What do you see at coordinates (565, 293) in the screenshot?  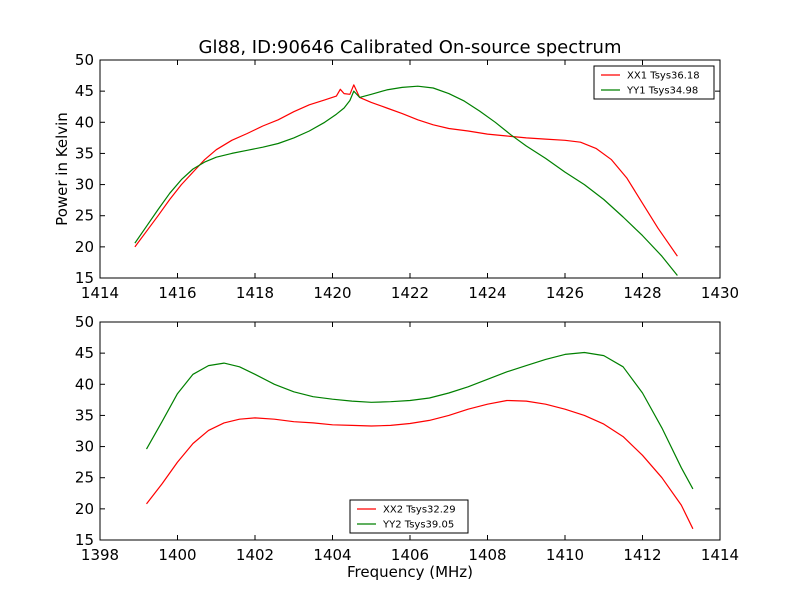 I see `x-tick-label: 1426` at bounding box center [565, 293].